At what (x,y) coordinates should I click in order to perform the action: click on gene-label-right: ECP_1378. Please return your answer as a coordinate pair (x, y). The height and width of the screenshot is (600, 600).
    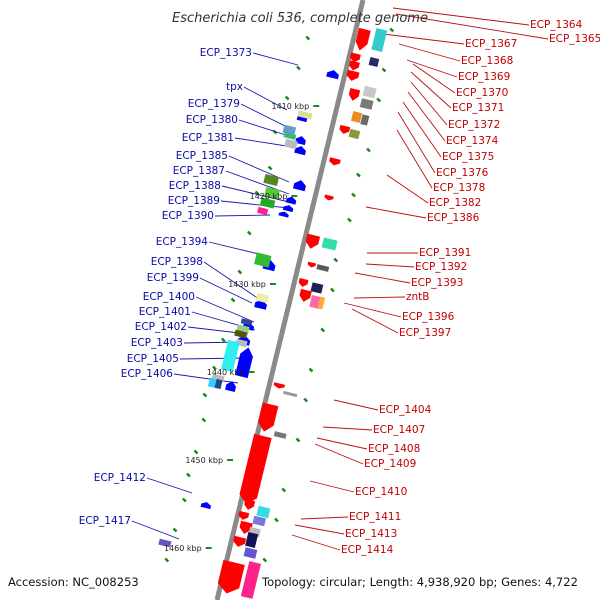
    Looking at the image, I should click on (459, 188).